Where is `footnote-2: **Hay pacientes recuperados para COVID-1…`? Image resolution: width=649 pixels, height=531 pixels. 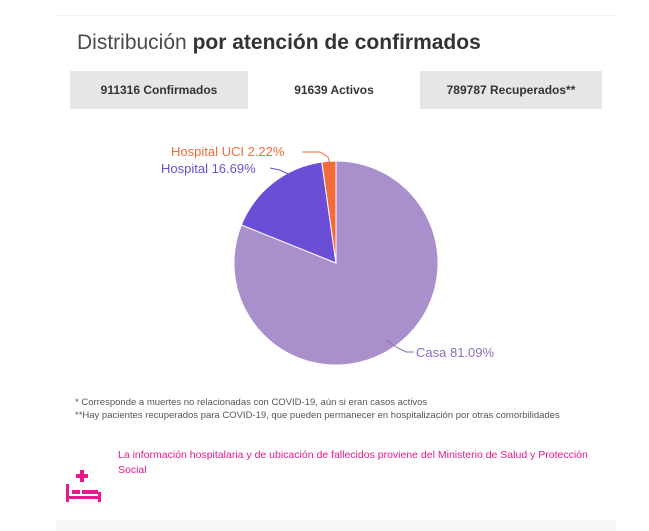
footnote-2: **Hay pacientes recuperados para COVID-1… is located at coordinates (317, 415).